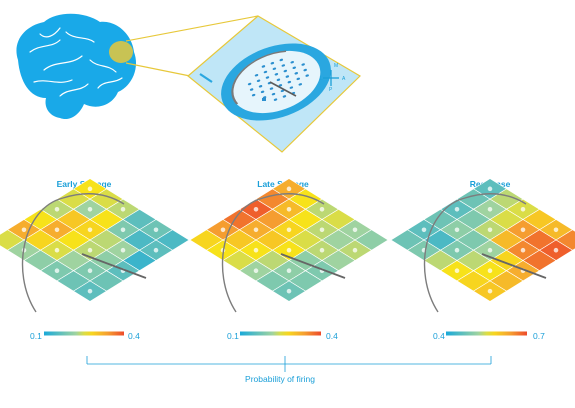  I want to click on recording-chamber-illustration: M A LP, so click(274, 84).